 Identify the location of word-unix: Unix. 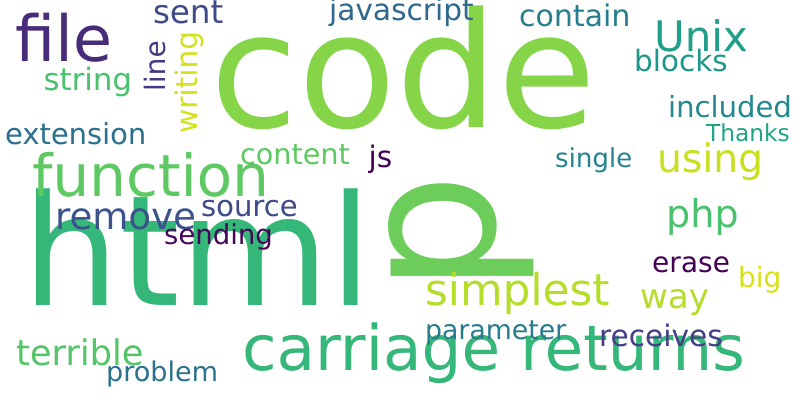
(701, 36).